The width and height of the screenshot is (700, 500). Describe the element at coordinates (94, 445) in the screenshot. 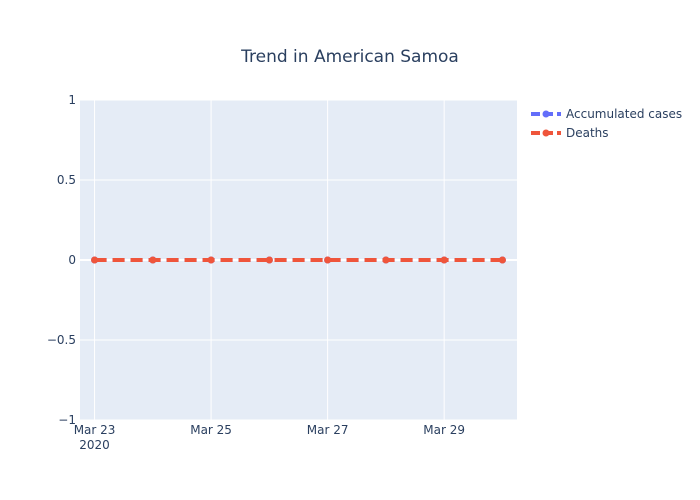

I see `x-tick-sublabel: 2020` at that location.